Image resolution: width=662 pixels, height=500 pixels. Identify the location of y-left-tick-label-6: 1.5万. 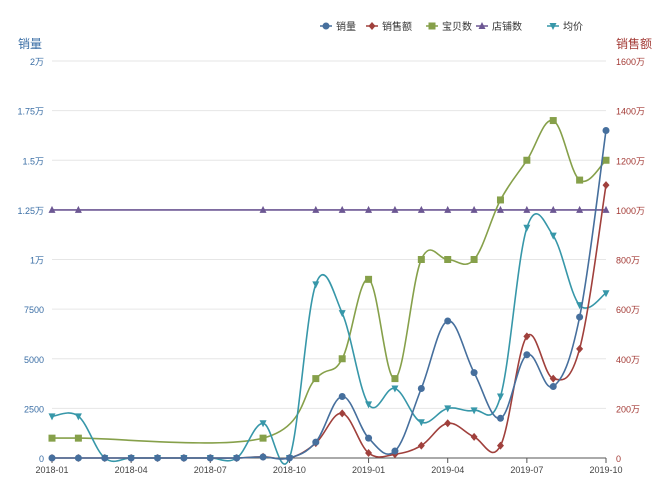
(33, 161).